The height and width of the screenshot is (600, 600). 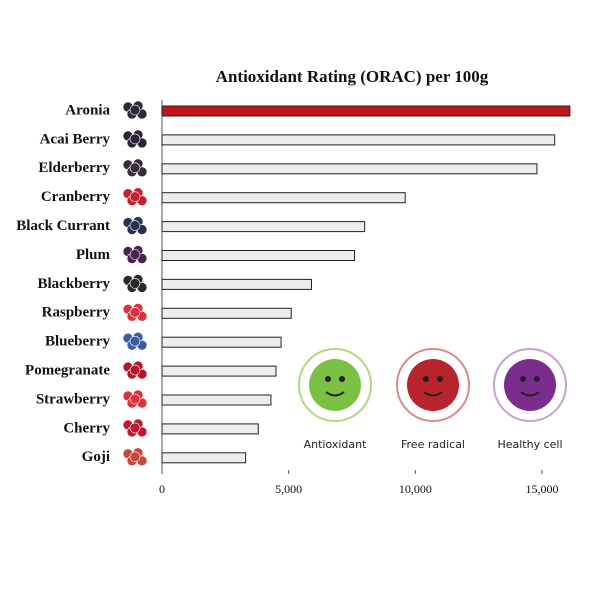 What do you see at coordinates (75, 139) in the screenshot?
I see `category-label: Acai Berry` at bounding box center [75, 139].